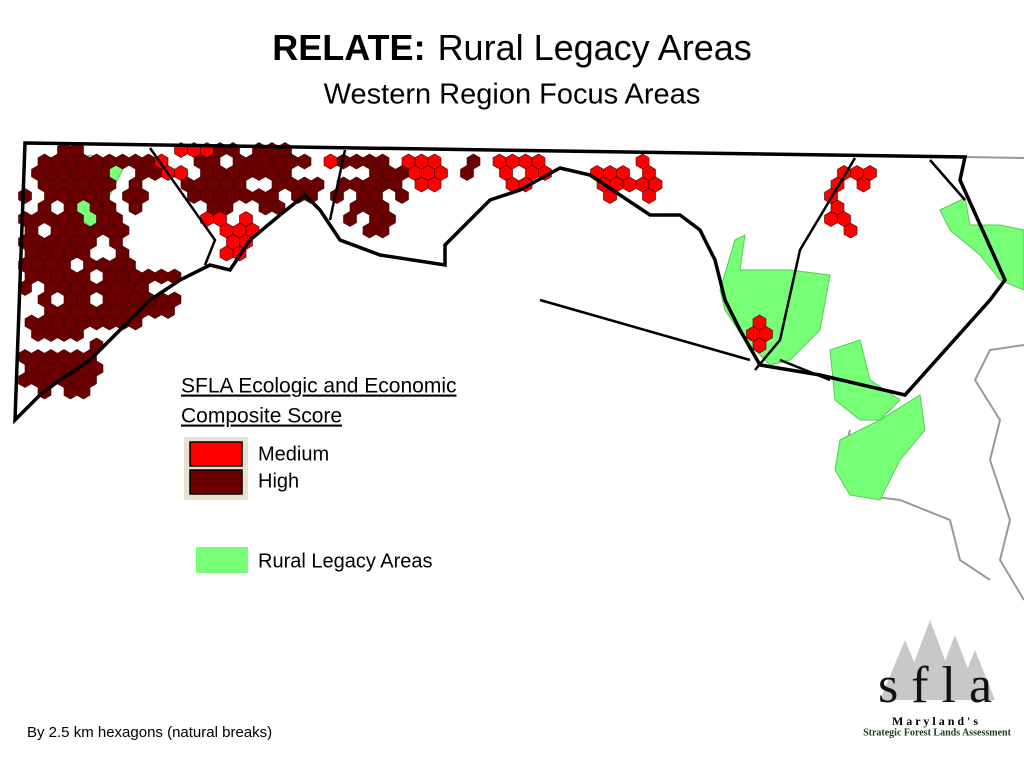  What do you see at coordinates (261, 416) in the screenshot?
I see `legend-title: Composite Score` at bounding box center [261, 416].